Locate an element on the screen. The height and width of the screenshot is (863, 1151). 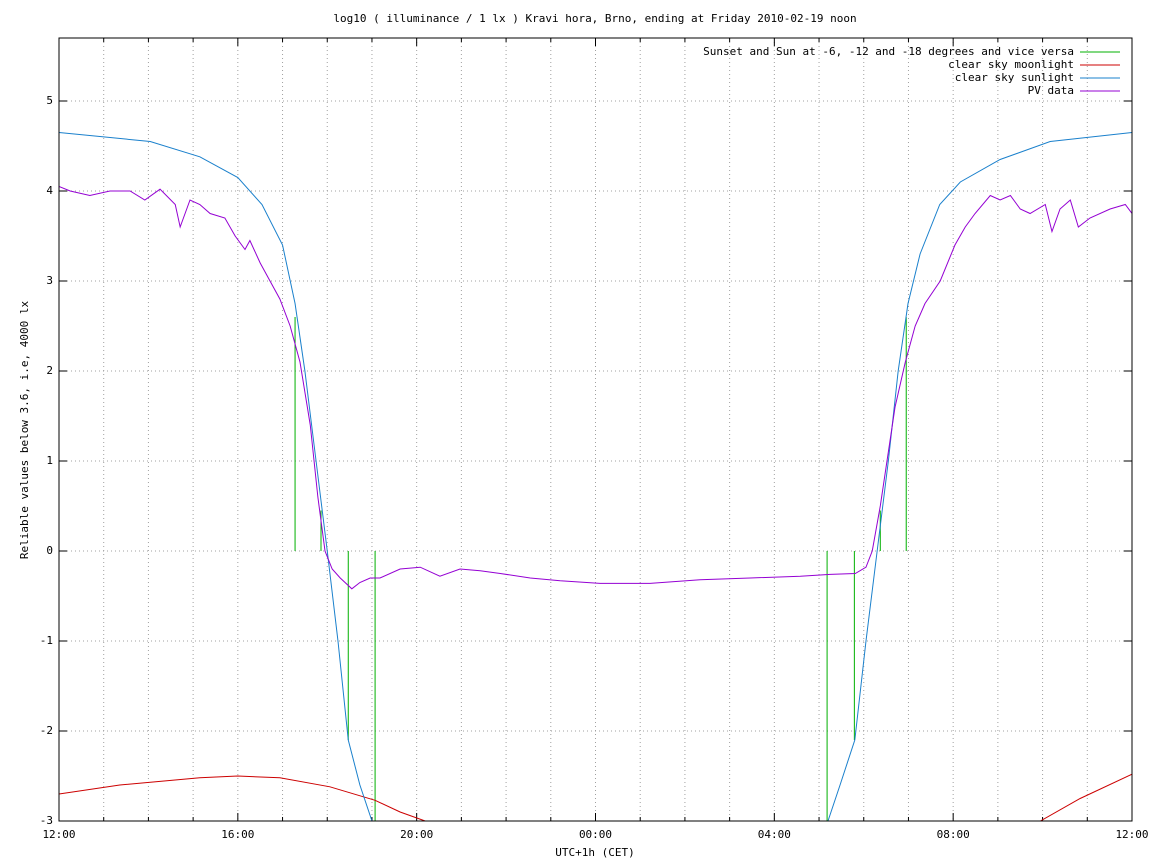
x-tick-label: 08:00 is located at coordinates (953, 834).